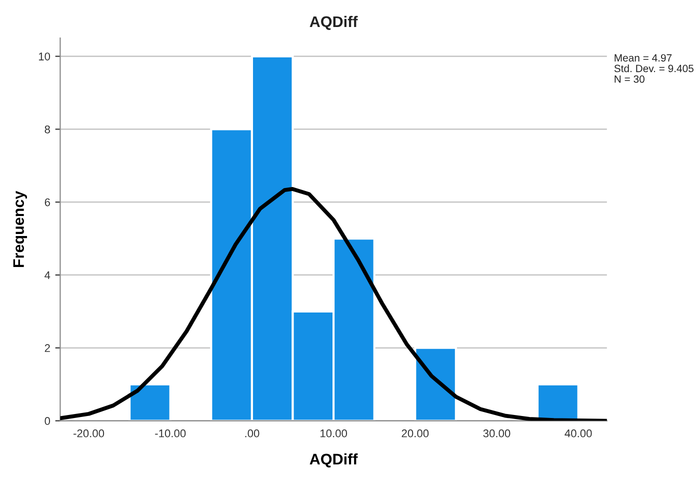 The image size is (700, 482). I want to click on x-axis-title: AQDiff, so click(334, 460).